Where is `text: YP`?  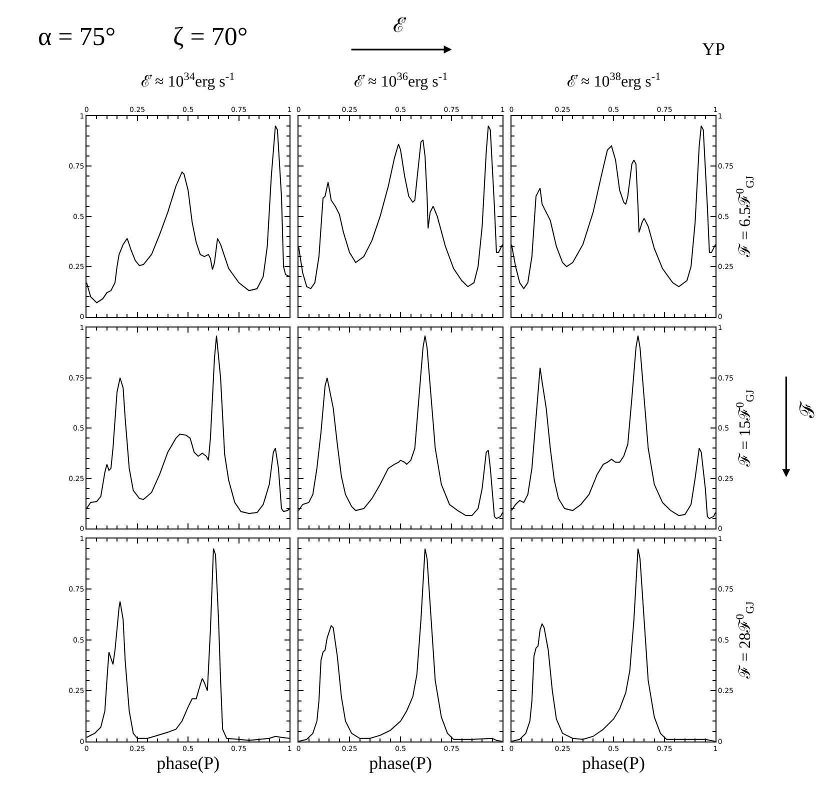 text: YP is located at coordinates (714, 49).